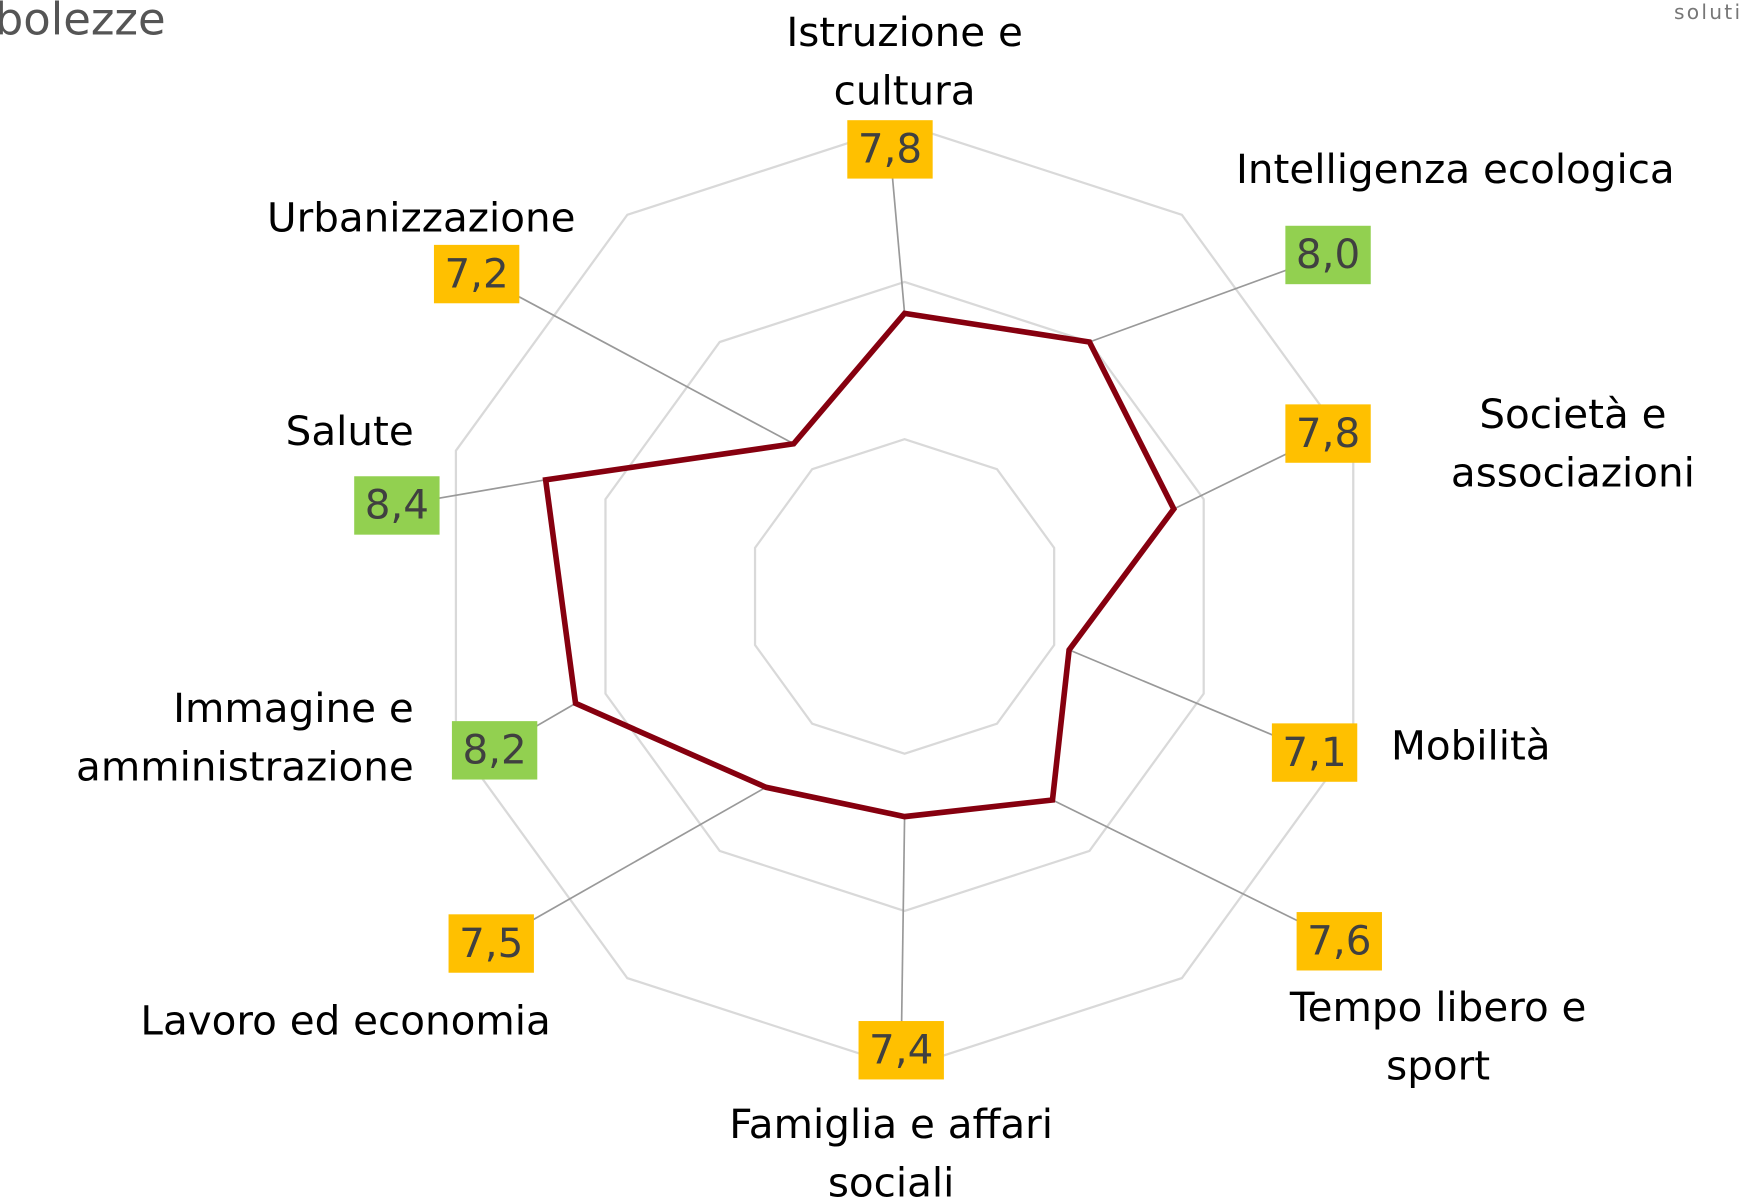 The width and height of the screenshot is (1762, 1203). I want to click on category-label-box: Tempo libero e sport, so click(1438, 1037).